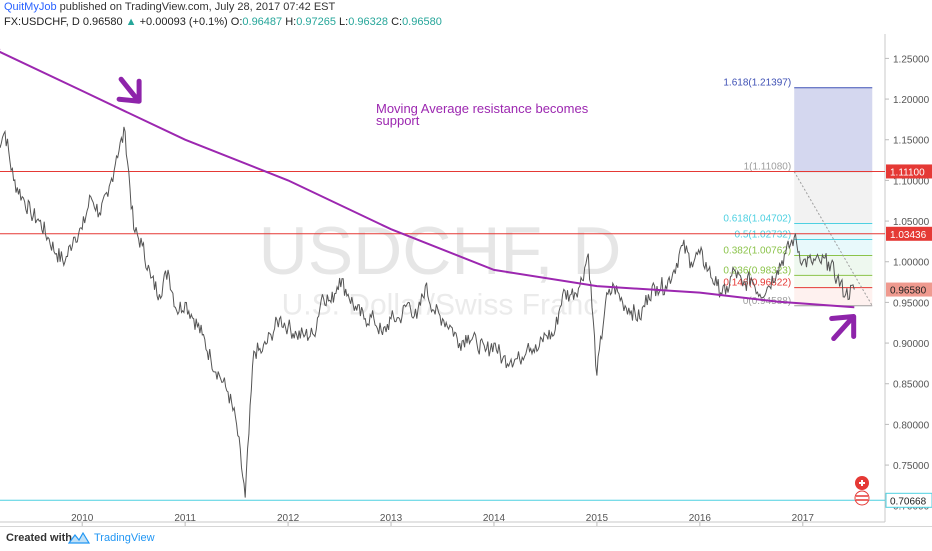 The height and width of the screenshot is (551, 932). I want to click on price-axis-label-text: 1.11100, so click(907, 172).